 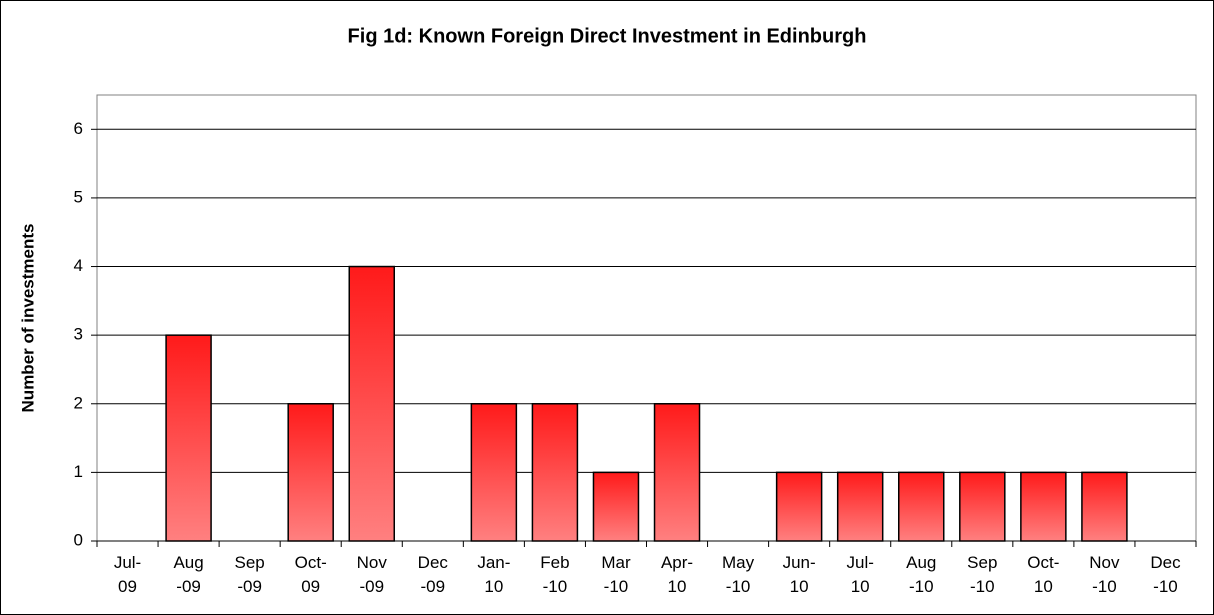 I want to click on x-tick-label: Mar-10, so click(x=616, y=574).